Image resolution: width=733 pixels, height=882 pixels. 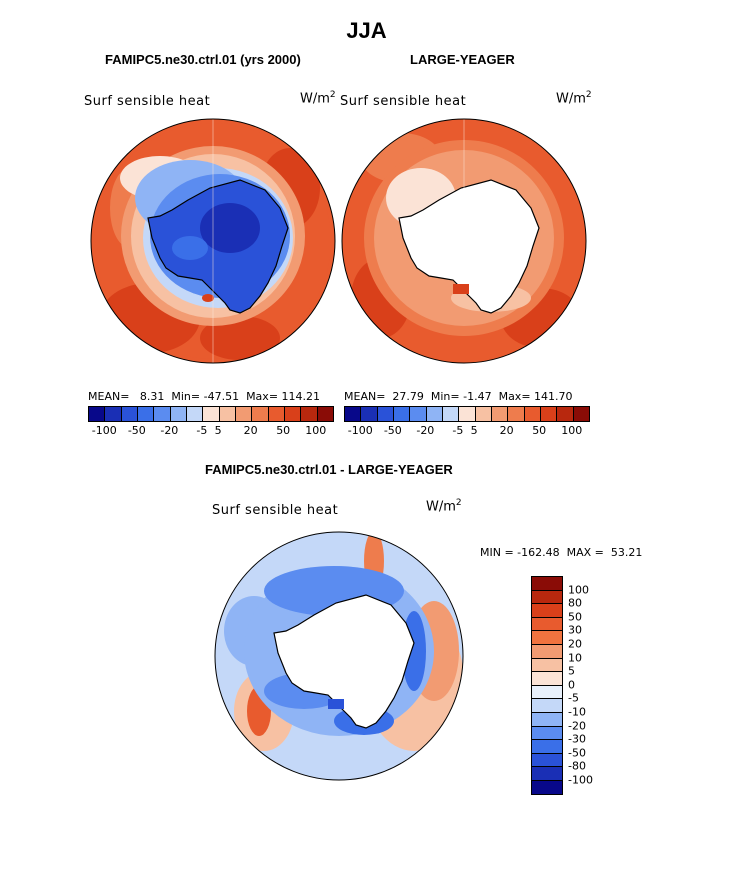 I want to click on colorbar-tick-label: -10, so click(x=577, y=712).